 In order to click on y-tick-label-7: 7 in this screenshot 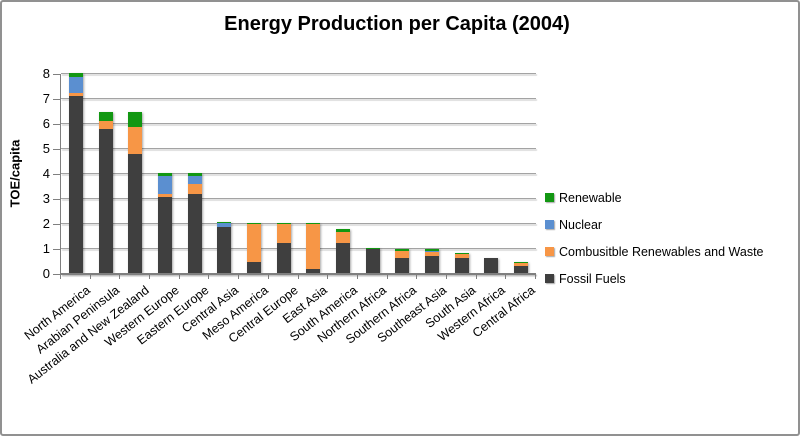, I will do `click(46, 98)`.